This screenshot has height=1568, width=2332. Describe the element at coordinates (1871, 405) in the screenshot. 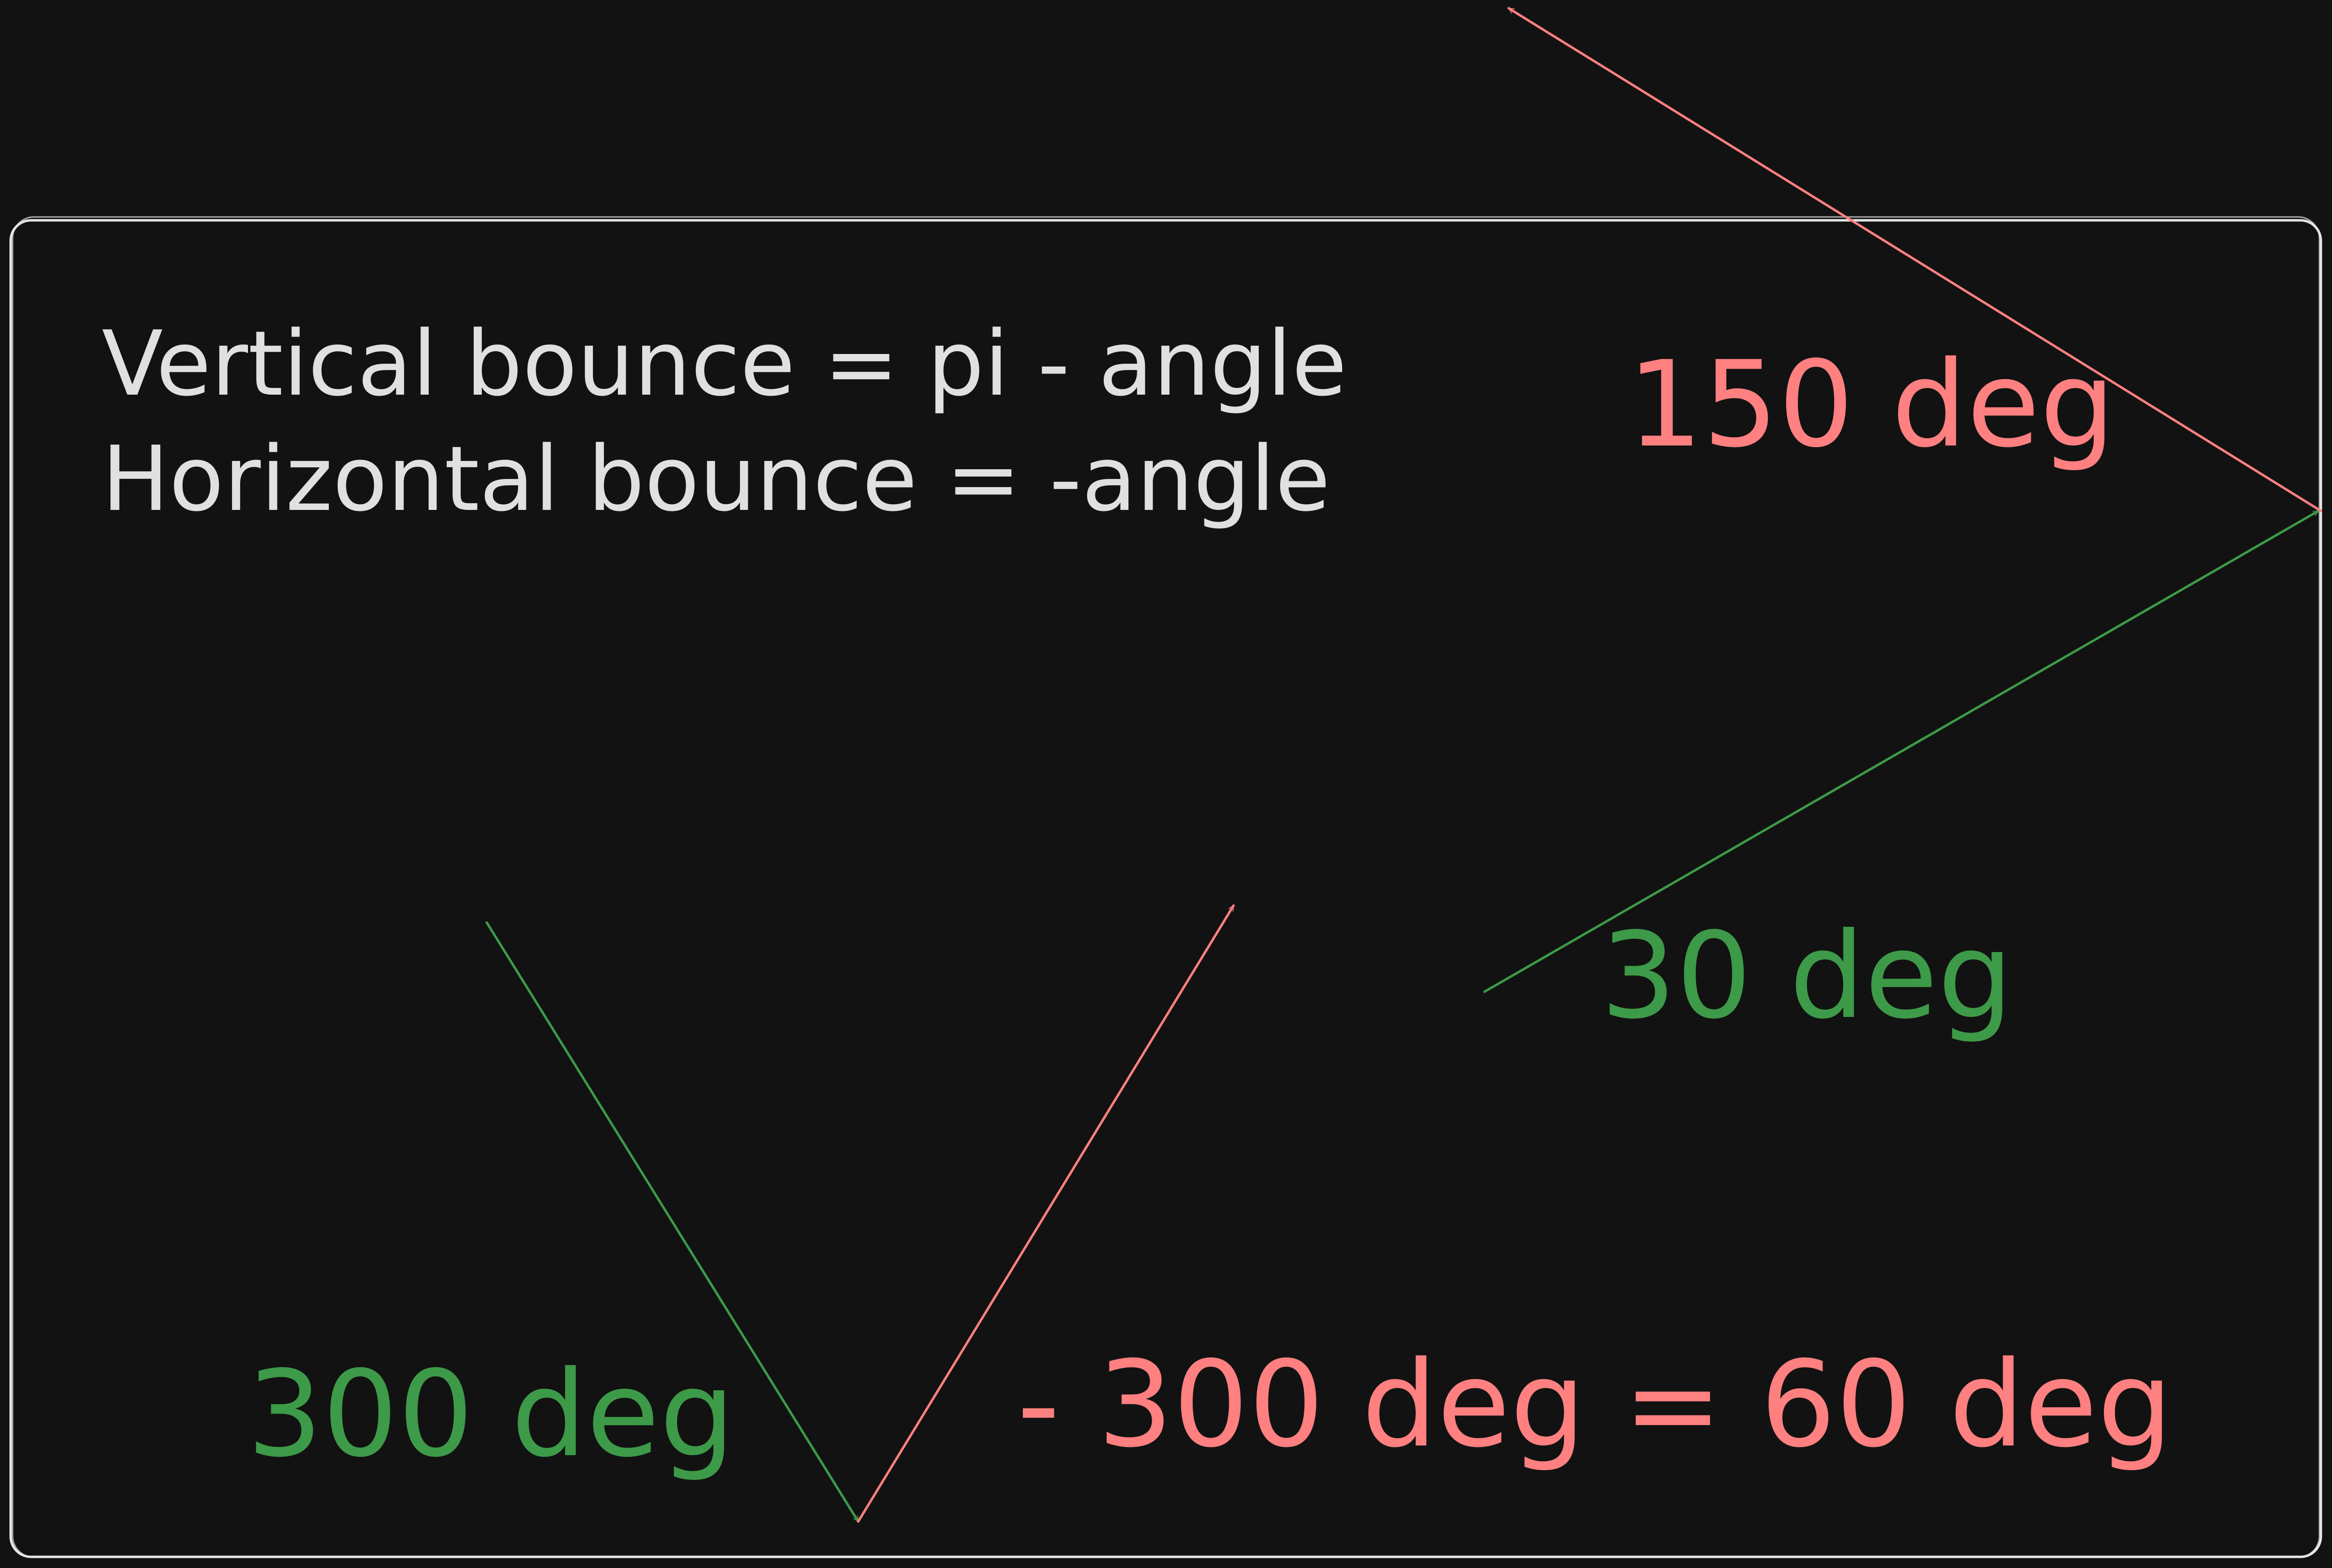

I see `label-150-deg: 150 deg` at that location.